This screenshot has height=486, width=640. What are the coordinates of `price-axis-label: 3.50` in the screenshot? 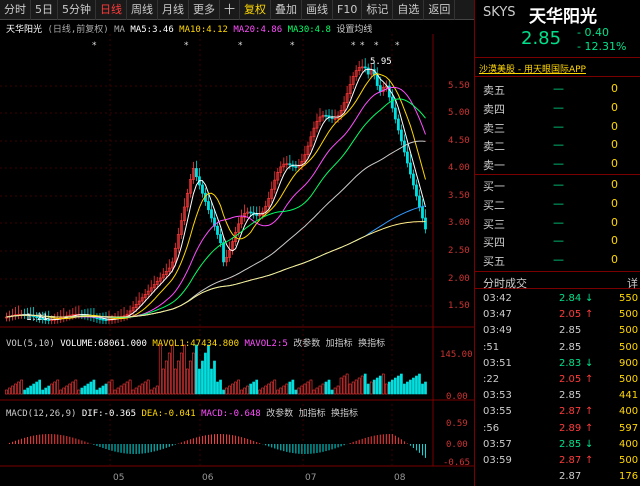 It's located at (459, 196).